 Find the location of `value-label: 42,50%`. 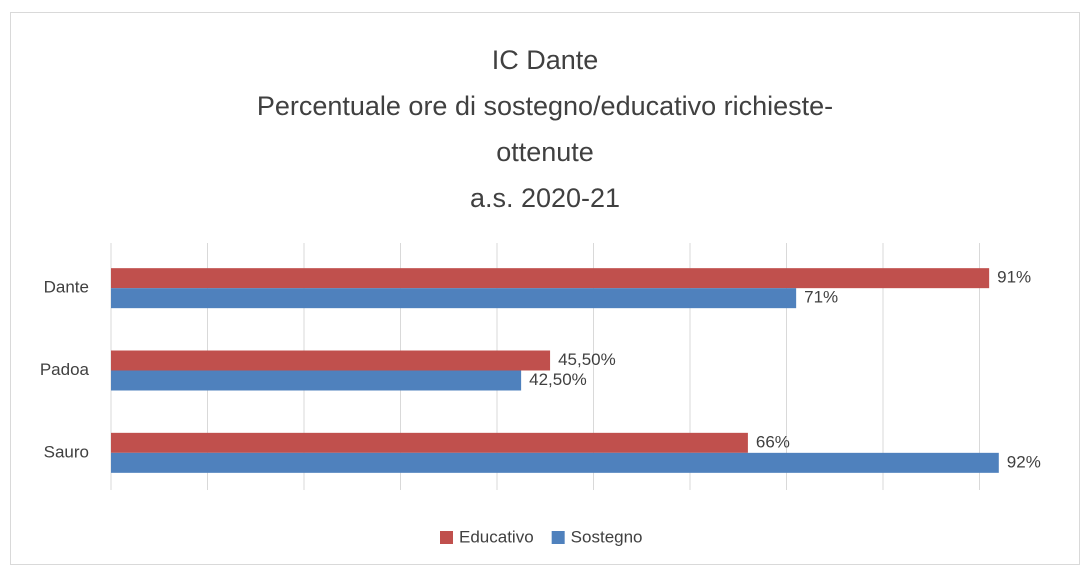

value-label: 42,50% is located at coordinates (558, 379).